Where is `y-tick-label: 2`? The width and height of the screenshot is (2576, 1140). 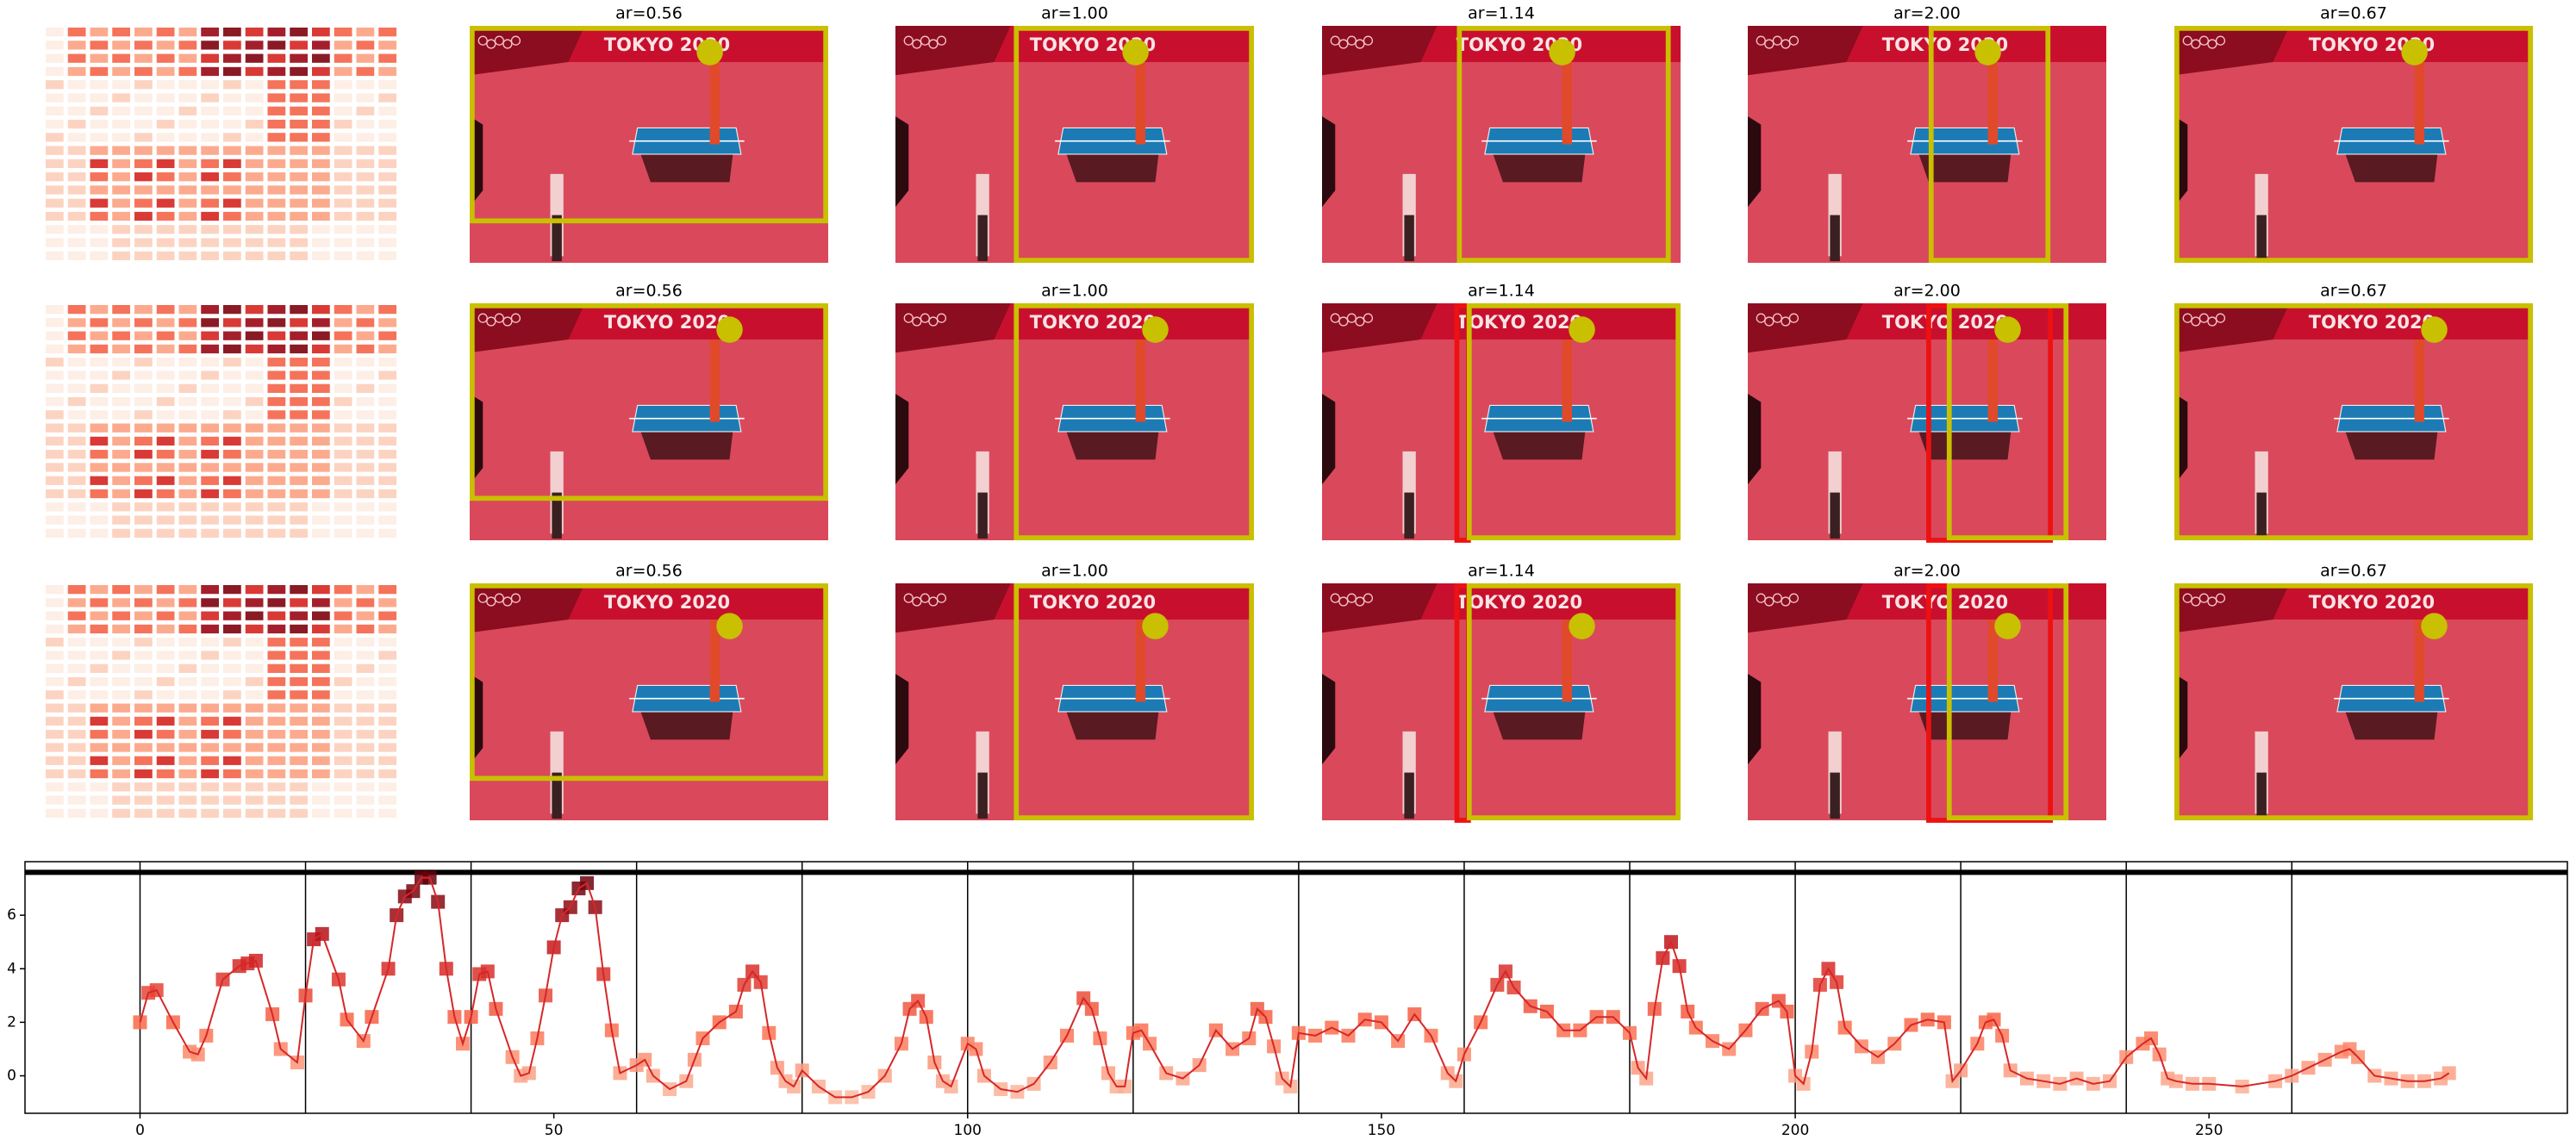 y-tick-label: 2 is located at coordinates (11, 1022).